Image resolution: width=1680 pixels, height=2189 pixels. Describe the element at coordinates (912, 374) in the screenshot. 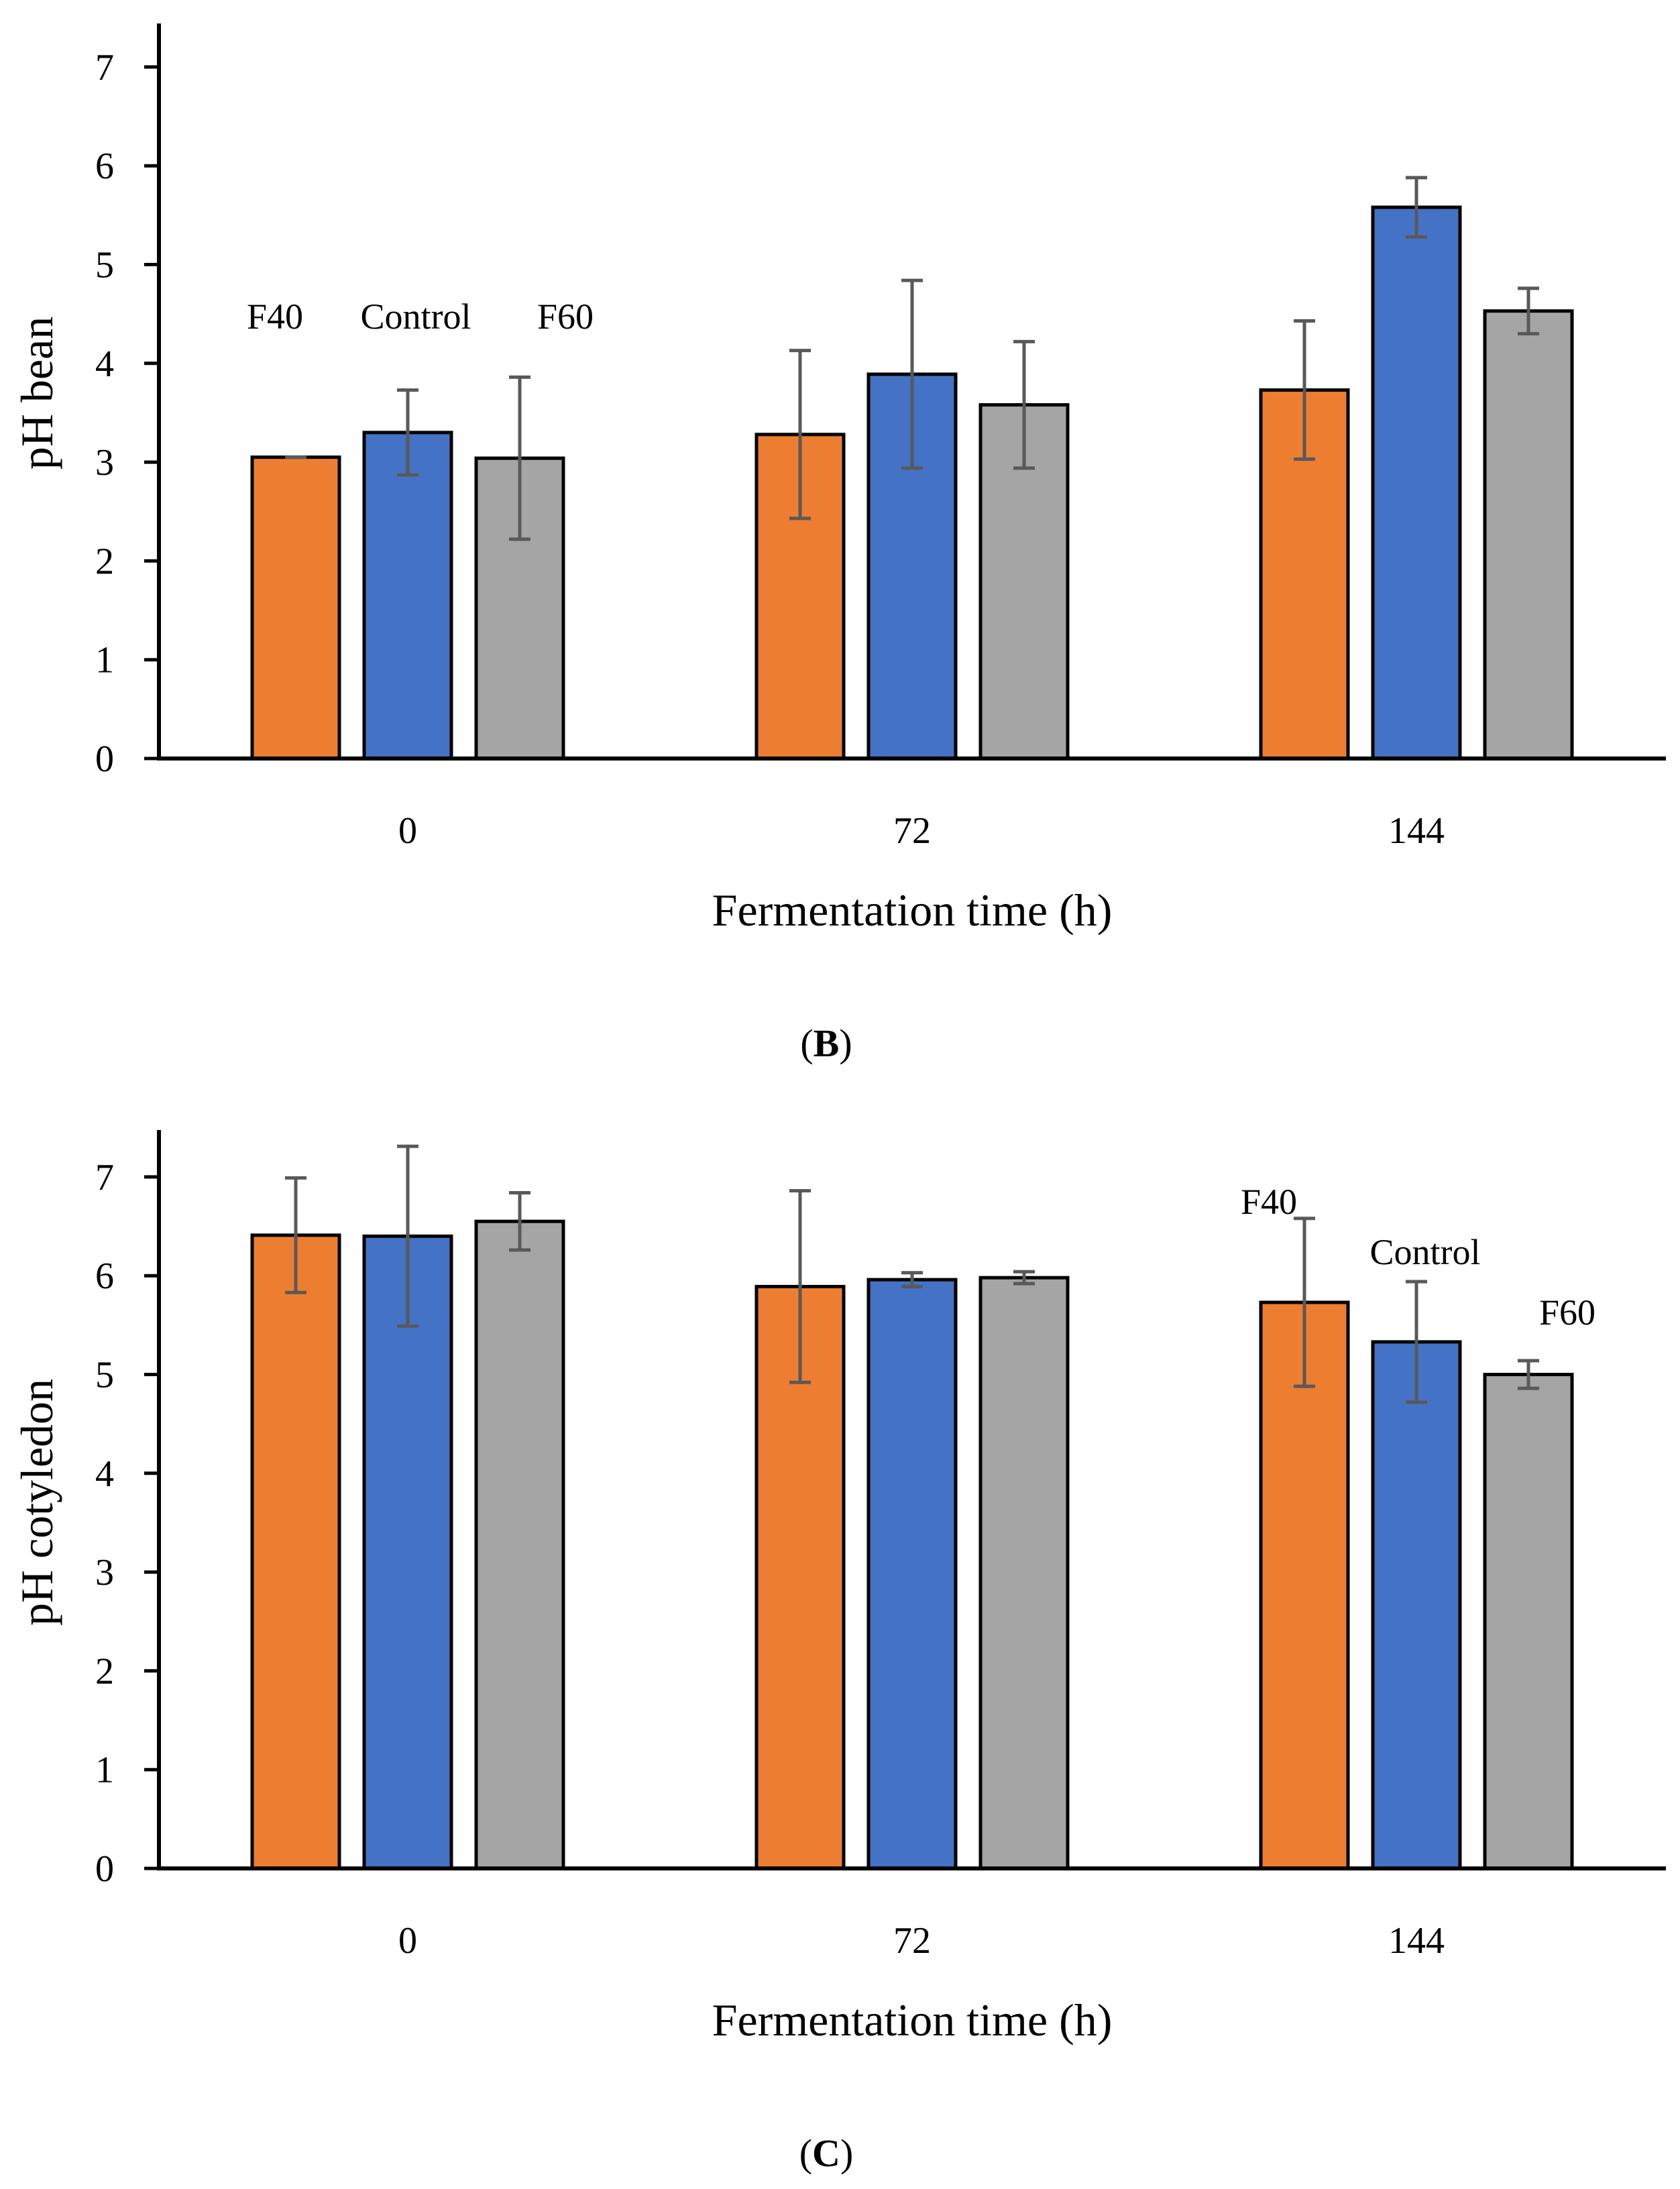

I see `error-bar-control-72h-b` at that location.